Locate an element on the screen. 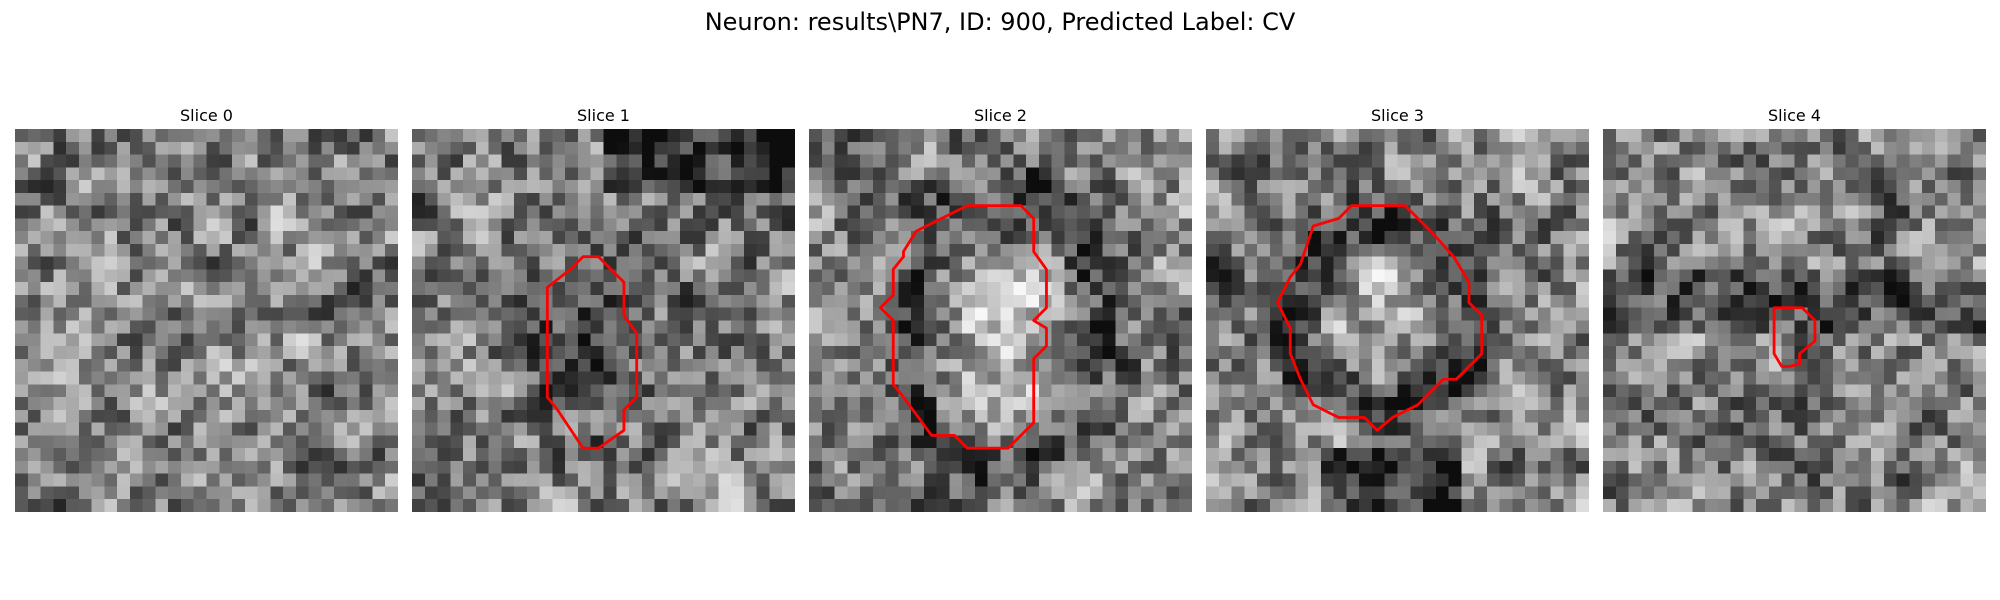 This screenshot has width=2000, height=600. slice-title: Slice 0 is located at coordinates (206, 115).